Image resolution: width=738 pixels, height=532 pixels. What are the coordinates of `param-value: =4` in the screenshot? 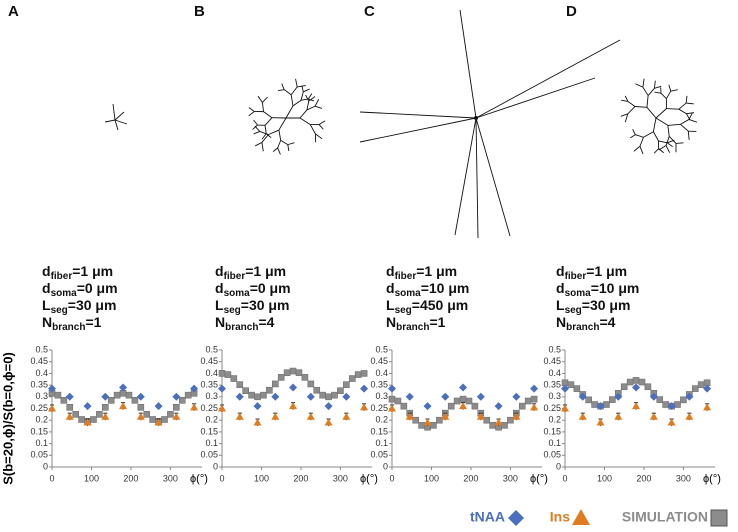 It's located at (266, 322).